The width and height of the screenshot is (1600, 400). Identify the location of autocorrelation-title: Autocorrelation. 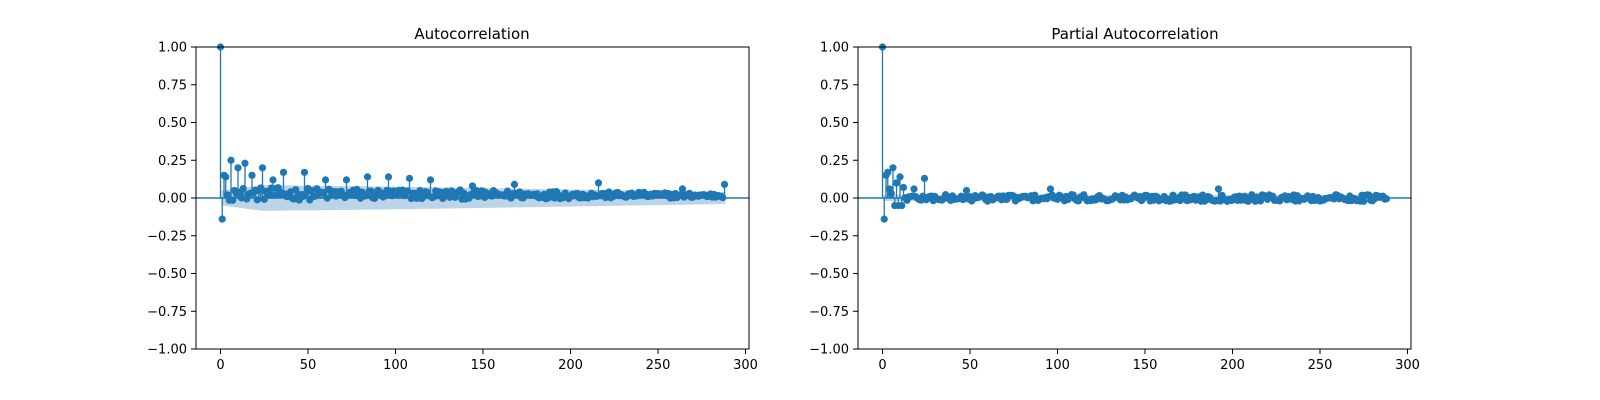
(471, 34).